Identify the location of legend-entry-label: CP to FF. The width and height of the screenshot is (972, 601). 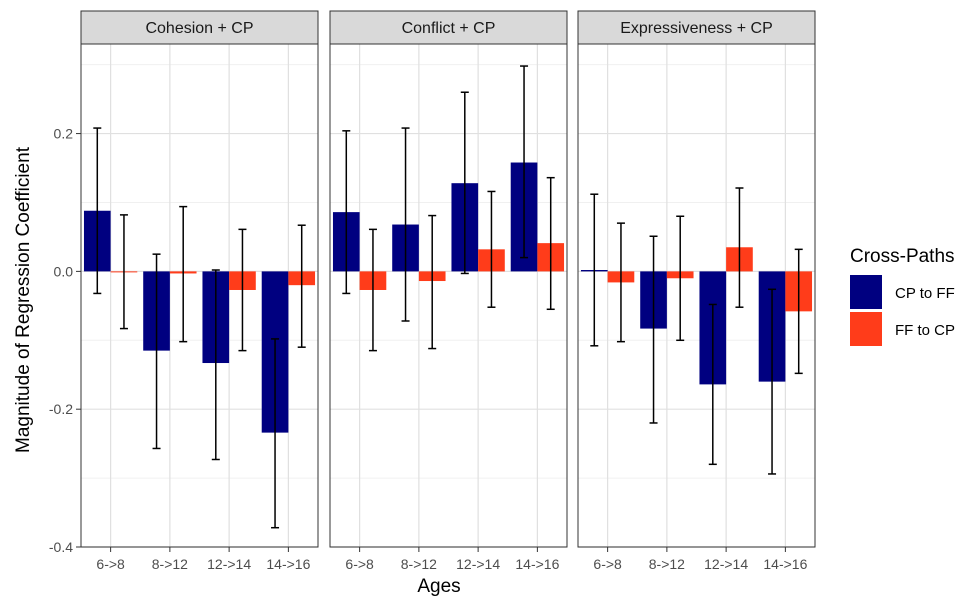
(925, 293).